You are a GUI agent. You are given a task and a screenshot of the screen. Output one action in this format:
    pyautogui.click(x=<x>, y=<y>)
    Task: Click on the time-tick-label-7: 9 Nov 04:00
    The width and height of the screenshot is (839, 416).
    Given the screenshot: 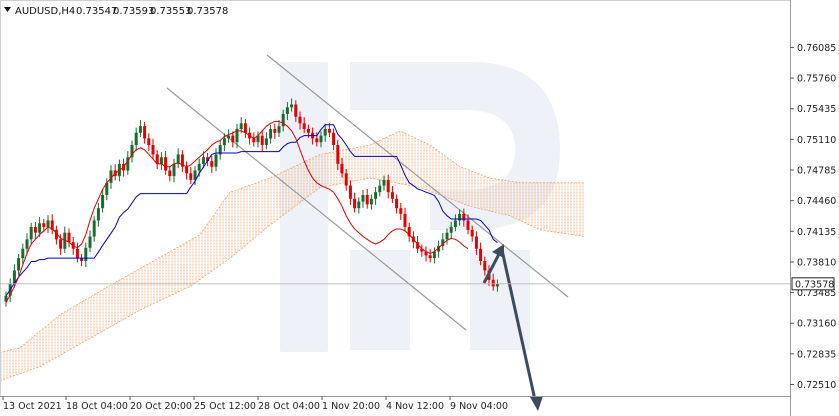 What is the action you would take?
    pyautogui.click(x=479, y=406)
    